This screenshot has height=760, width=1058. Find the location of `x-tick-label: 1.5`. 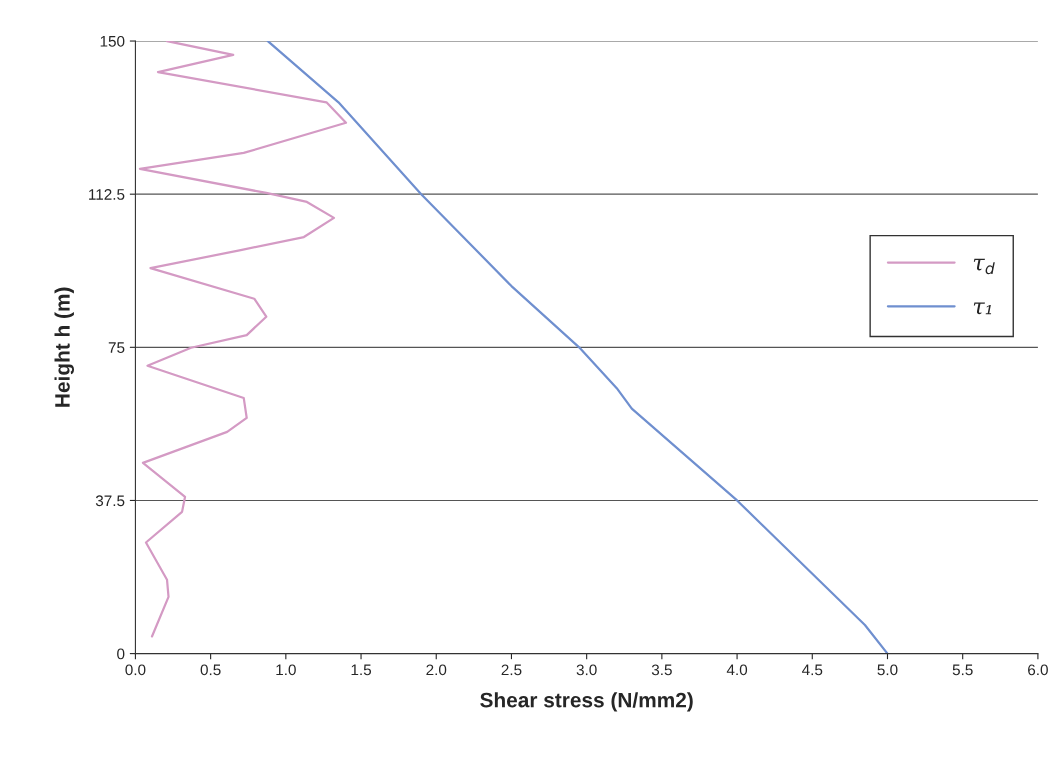

x-tick-label: 1.5 is located at coordinates (361, 670).